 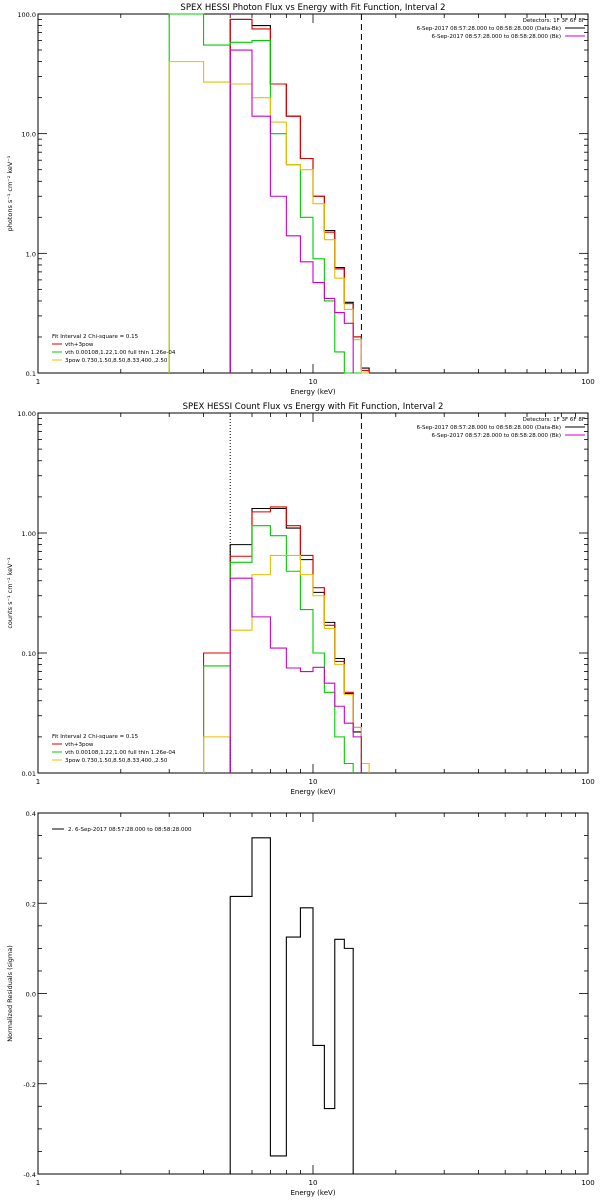 What do you see at coordinates (587, 1183) in the screenshot?
I see `panel-3-xtick-label: 100` at bounding box center [587, 1183].